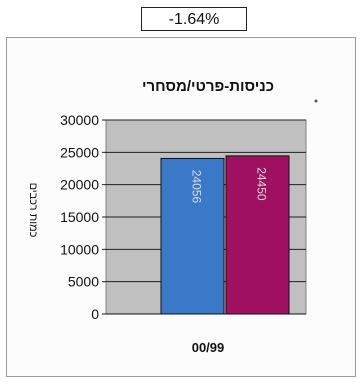 Image resolution: width=362 pixels, height=382 pixels. Describe the element at coordinates (197, 187) in the screenshot. I see `bar-data-label: 24056` at that location.